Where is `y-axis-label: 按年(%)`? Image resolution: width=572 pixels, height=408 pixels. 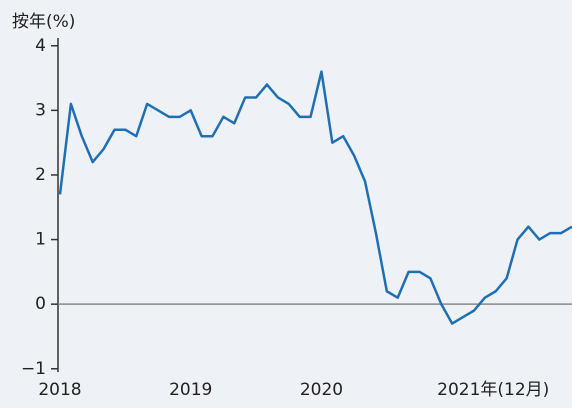 y-axis-label: 按年(%) is located at coordinates (43, 22).